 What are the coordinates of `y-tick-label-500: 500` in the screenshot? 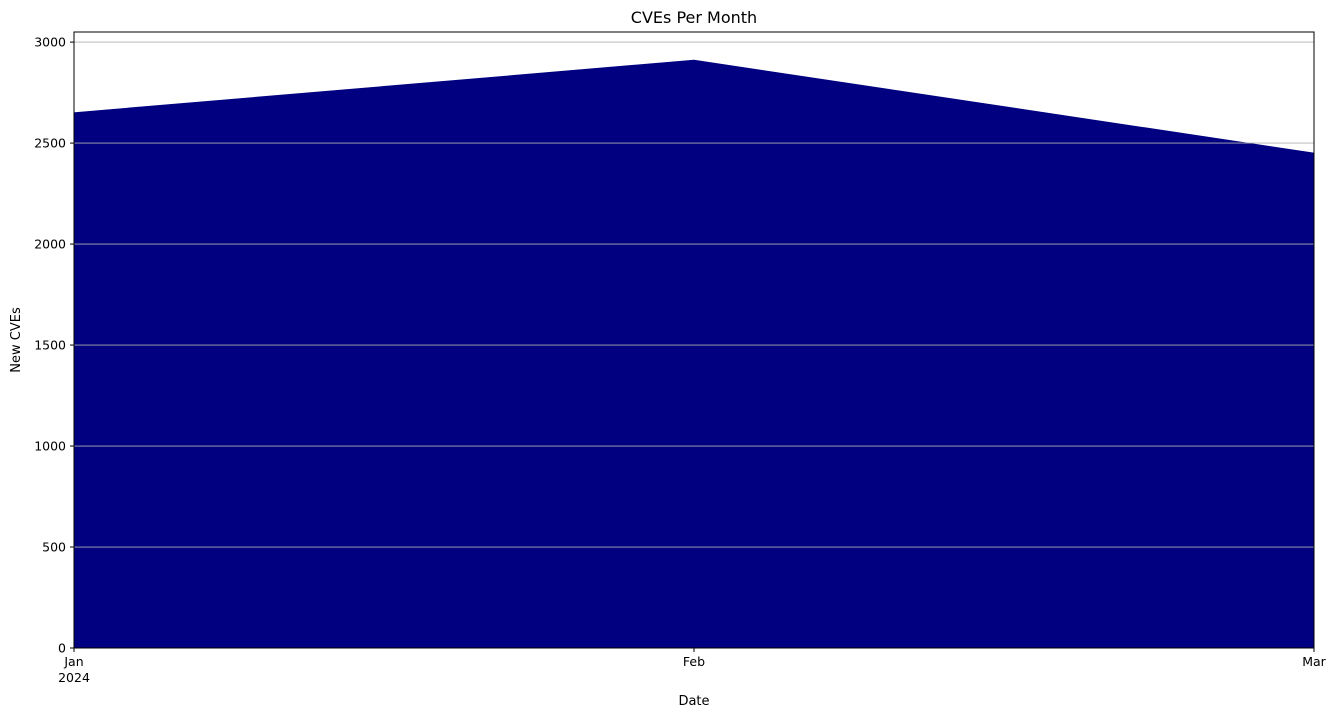 It's located at (54, 547).